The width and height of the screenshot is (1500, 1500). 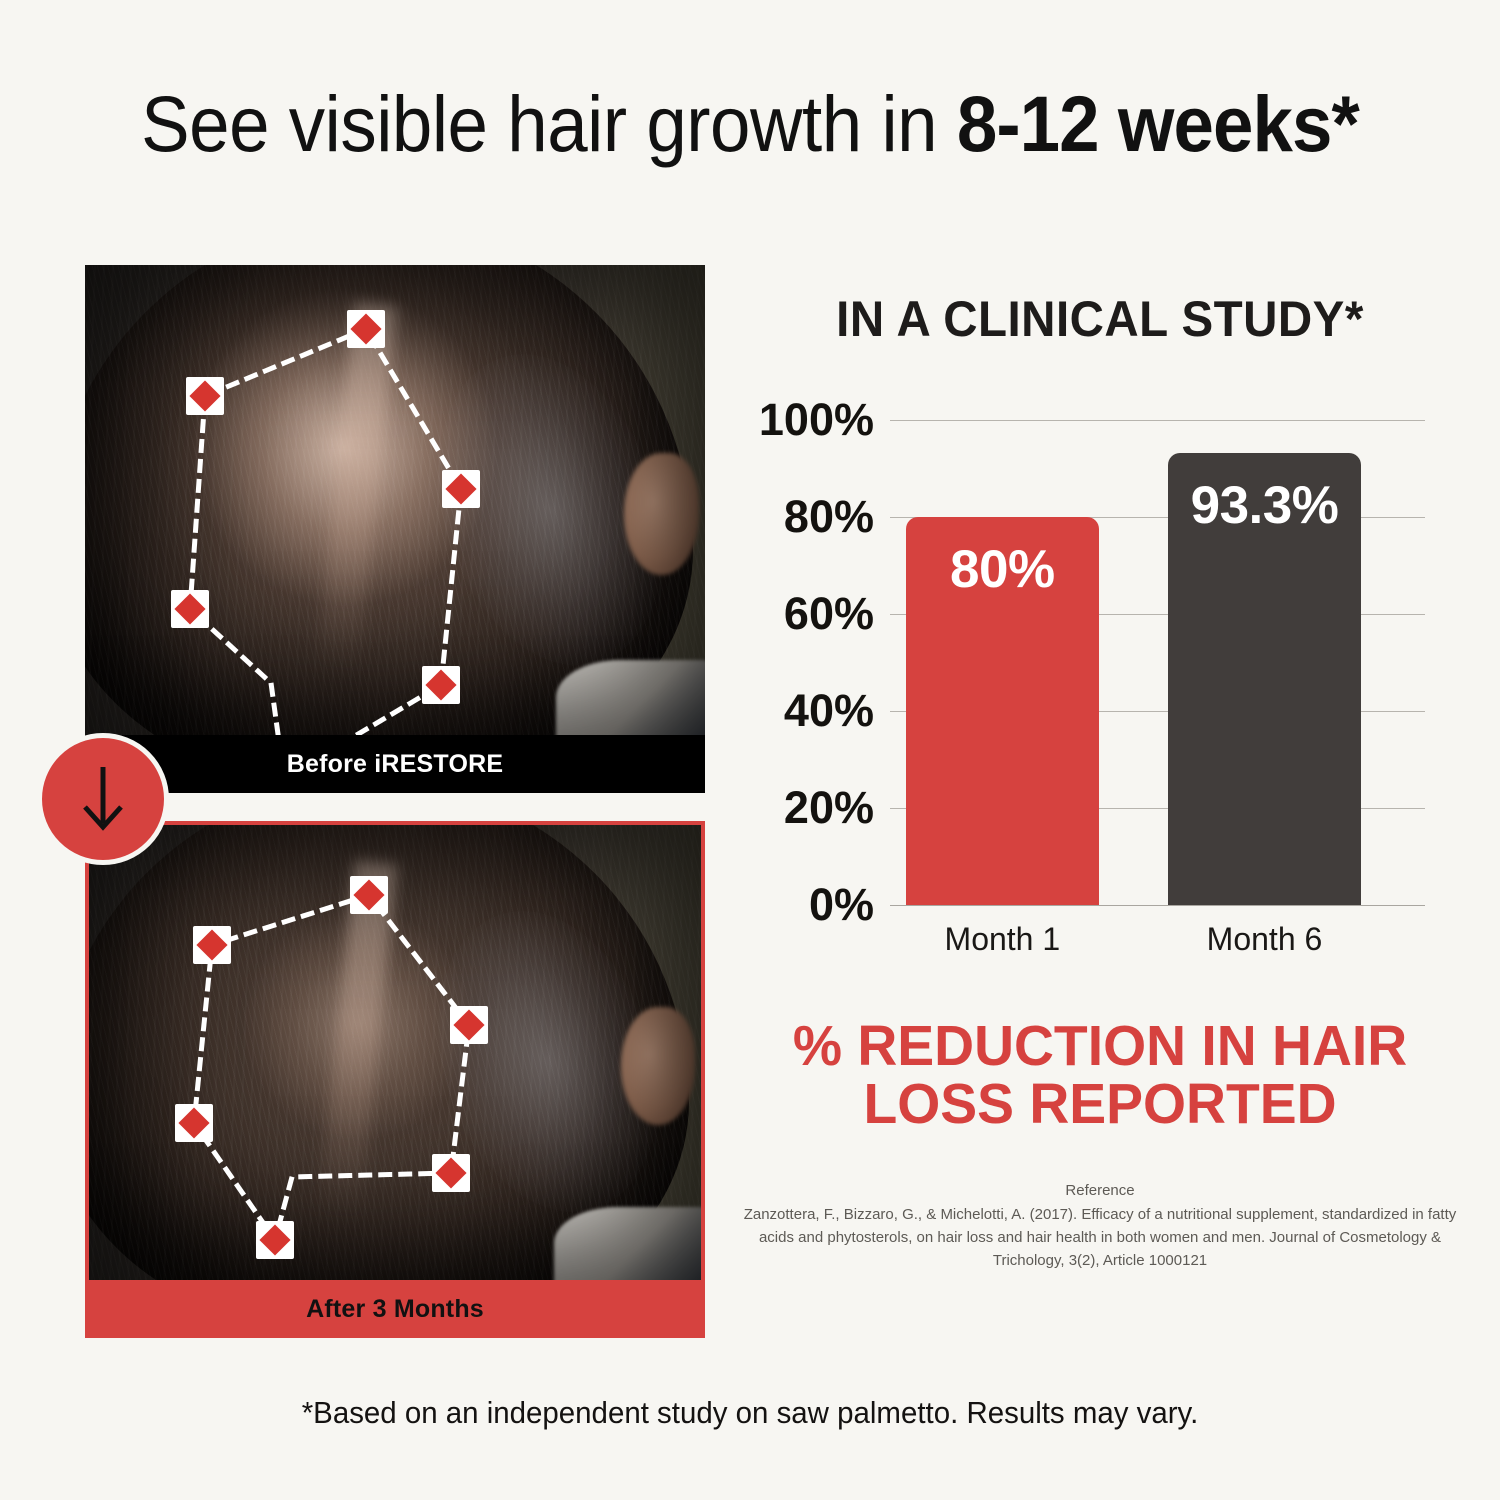 I want to click on after-photo, so click(x=395, y=1050).